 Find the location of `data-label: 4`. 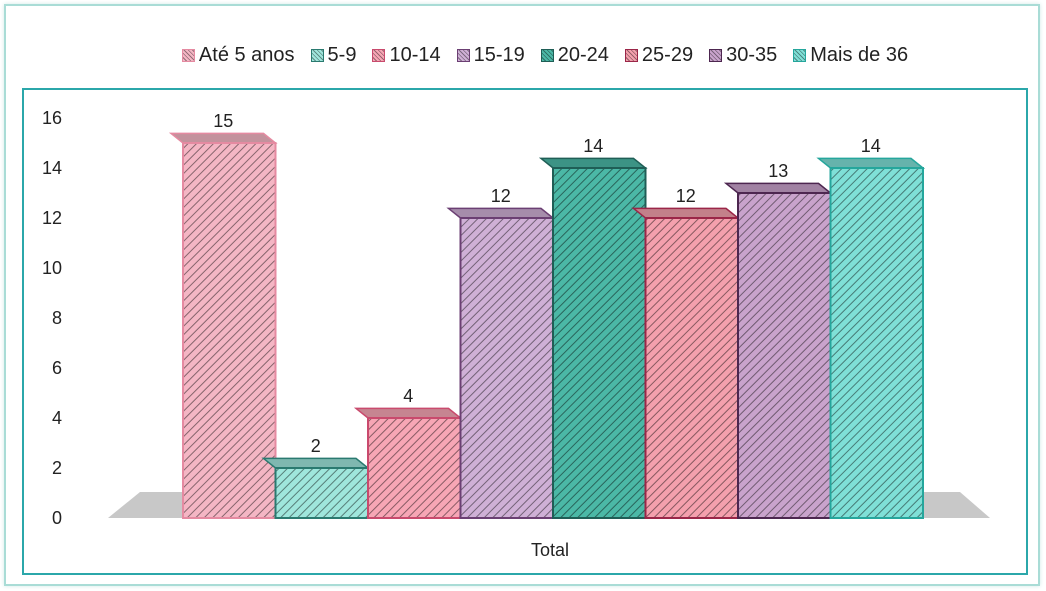

data-label: 4 is located at coordinates (408, 396).